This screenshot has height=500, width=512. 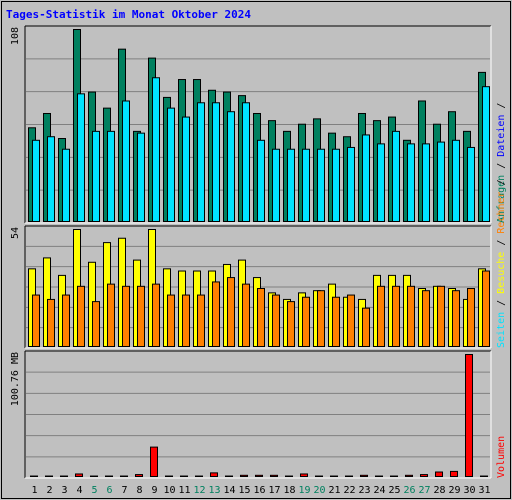 I want to click on legend-dateien: Dateien, so click(x=501, y=136).